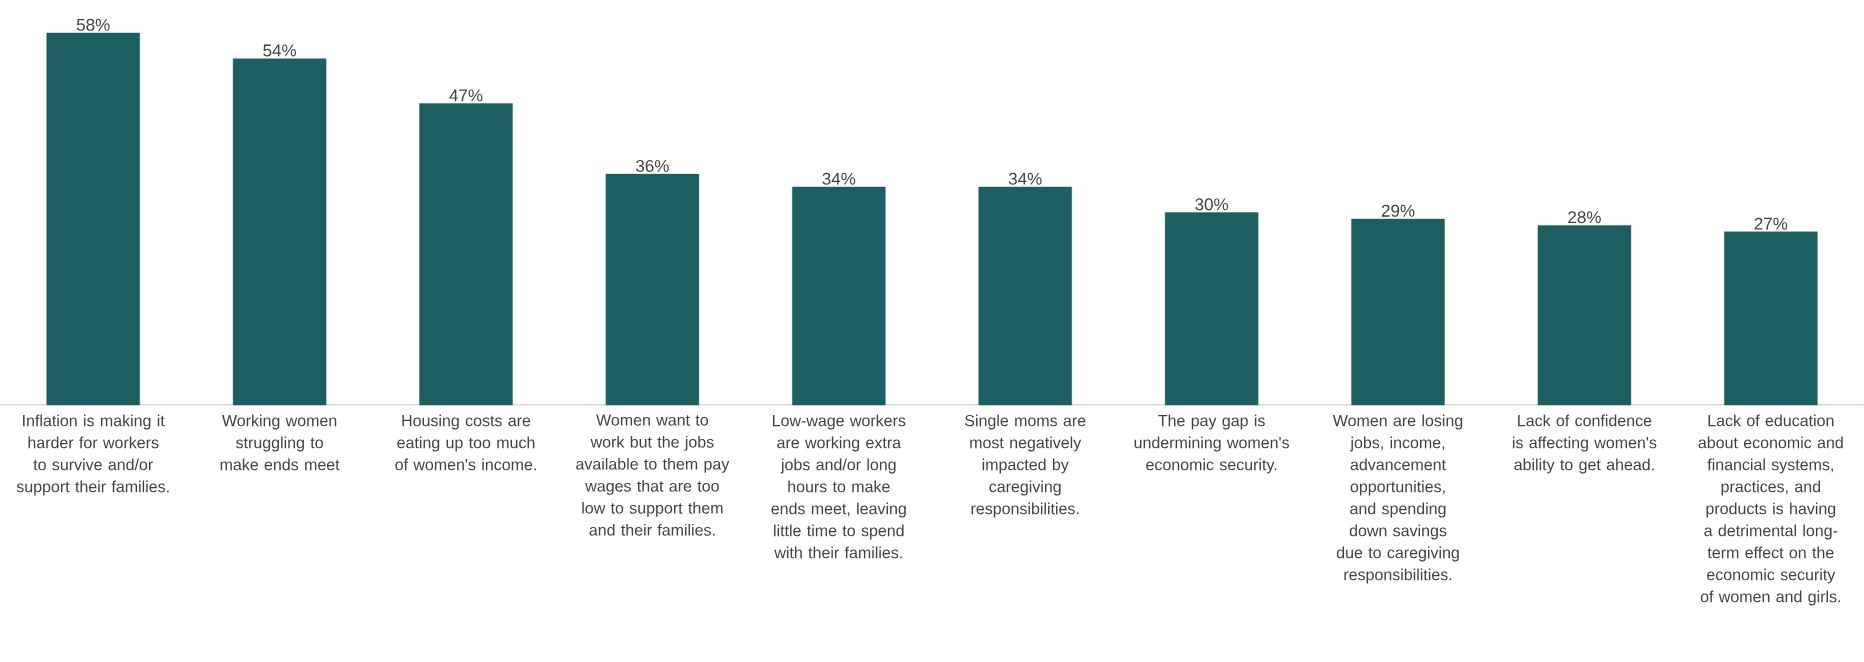 The image size is (1864, 662). Describe the element at coordinates (1584, 444) in the screenshot. I see `x-tick-label: Lack of confidence is affecting women's ability to get ahead.` at that location.